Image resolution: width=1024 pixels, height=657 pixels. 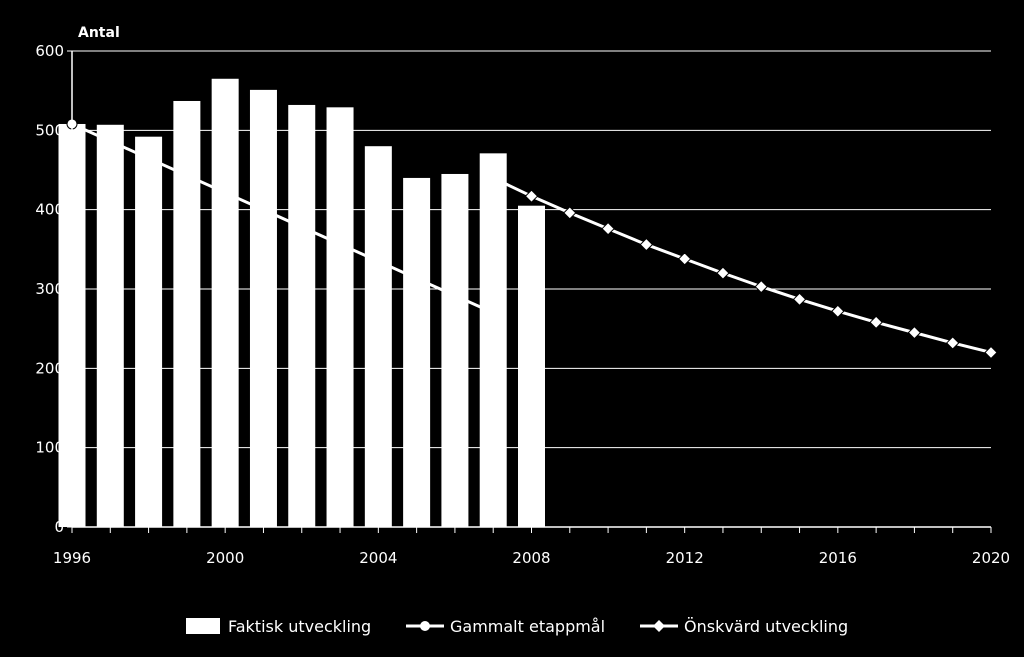 I want to click on x-tick-label: 2008, so click(x=531, y=558).